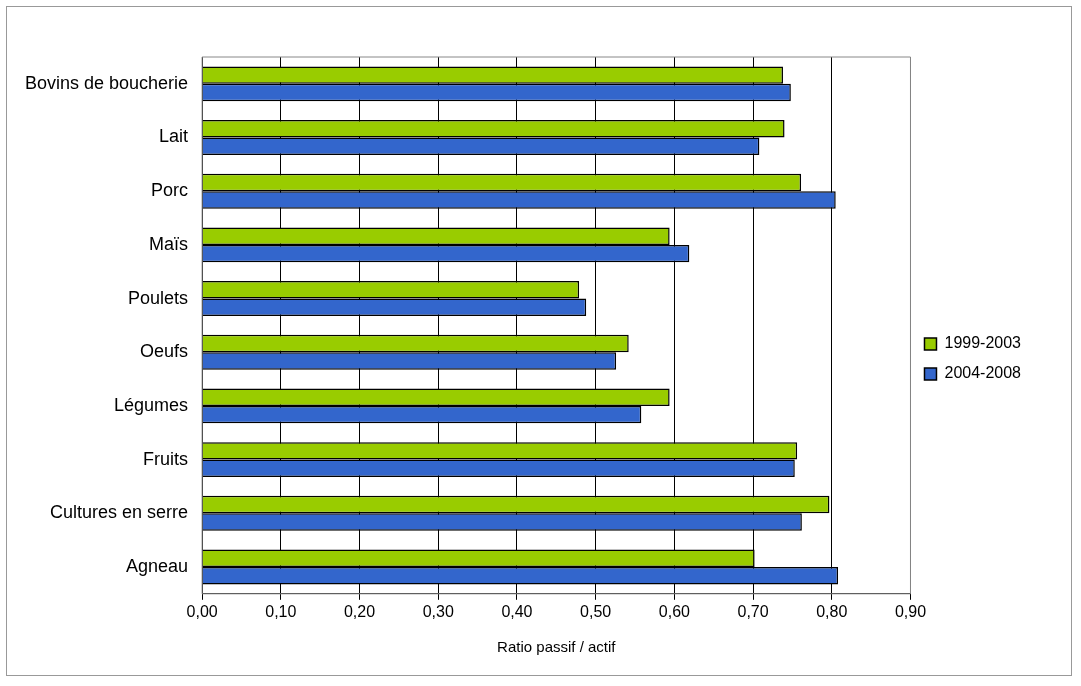 The width and height of the screenshot is (1081, 686). What do you see at coordinates (151, 404) in the screenshot?
I see `y-tick-label: Légumes` at bounding box center [151, 404].